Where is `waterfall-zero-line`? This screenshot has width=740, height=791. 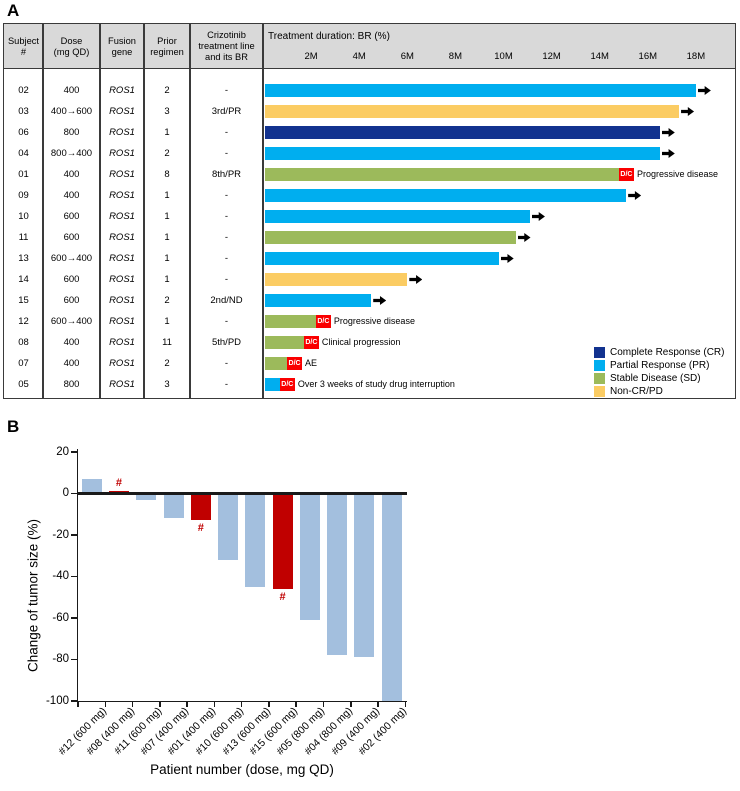
waterfall-zero-line is located at coordinates (241, 493).